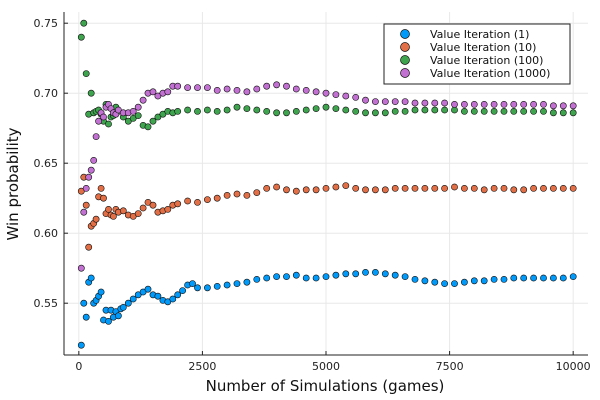 The width and height of the screenshot is (600, 400). What do you see at coordinates (479, 34) in the screenshot?
I see `legend-label: Value Iteration (1)` at bounding box center [479, 34].